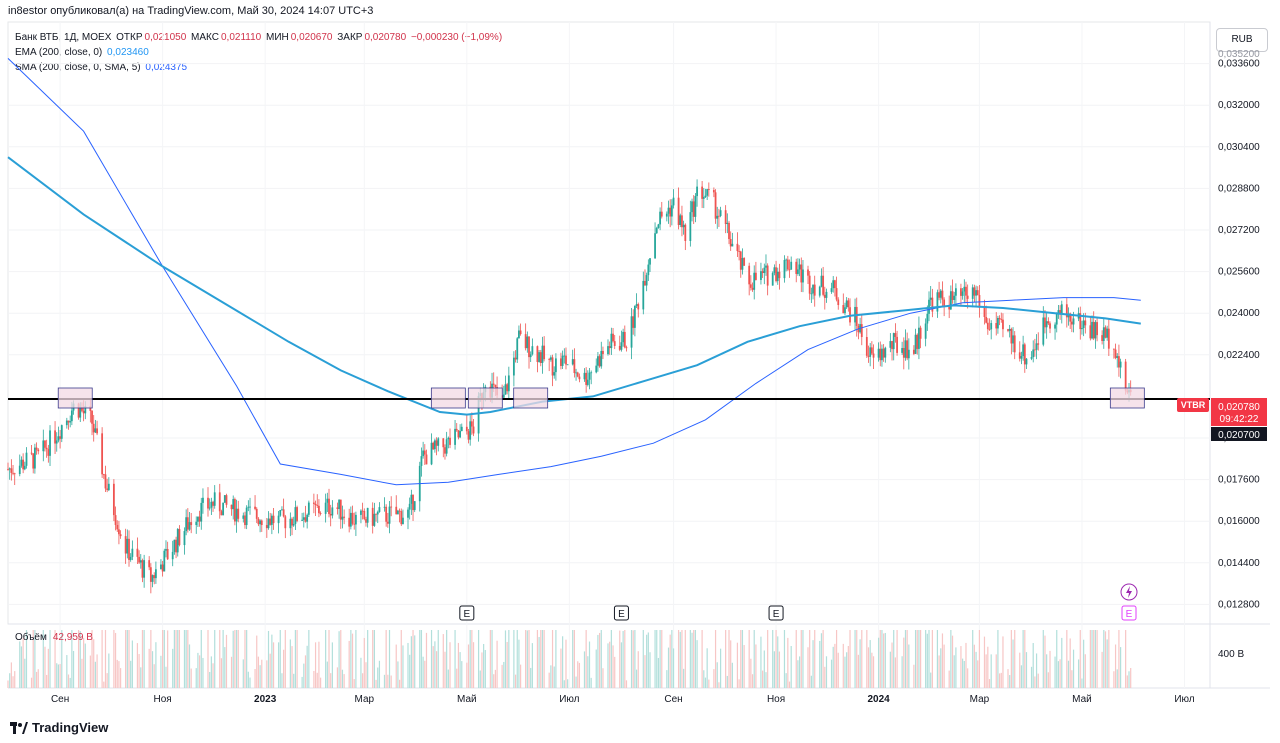 Image resolution: width=1280 pixels, height=743 pixels. I want to click on symbol-label: Банк ВТБ, 1Д, MOEX, so click(63, 37).